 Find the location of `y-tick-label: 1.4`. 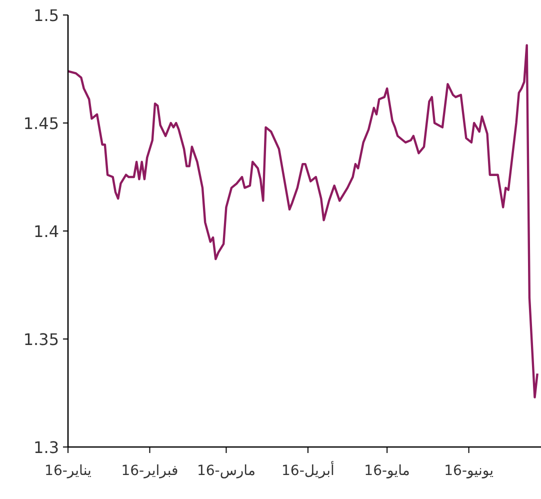

y-tick-label: 1.4 is located at coordinates (46, 231).